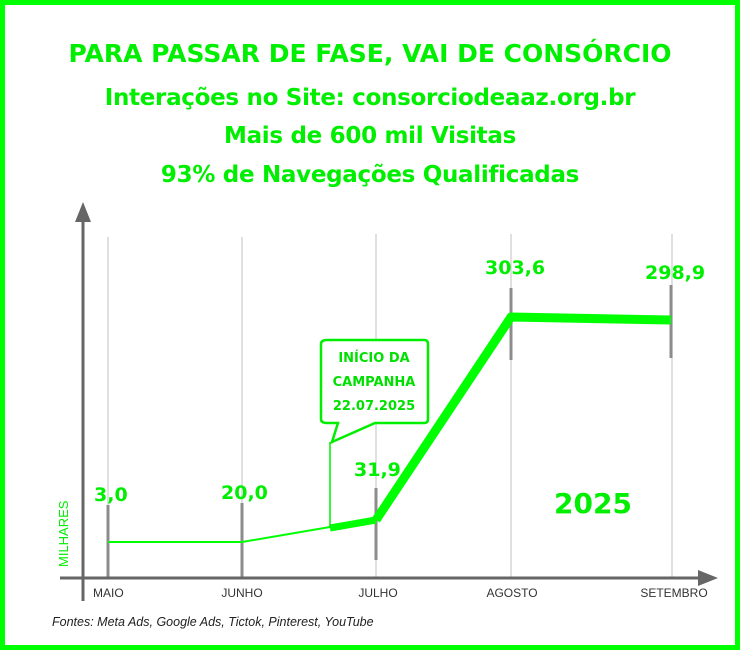 The height and width of the screenshot is (650, 740). Describe the element at coordinates (219, 534) in the screenshot. I see `series-line-thin` at that location.